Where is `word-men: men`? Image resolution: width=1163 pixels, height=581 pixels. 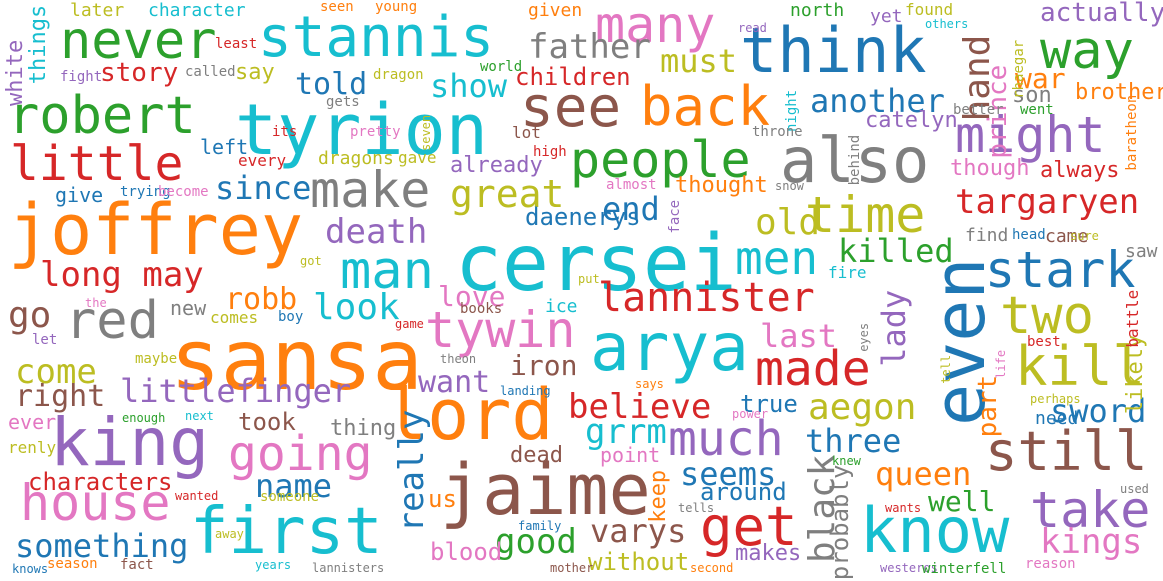 word-men: men is located at coordinates (777, 258).